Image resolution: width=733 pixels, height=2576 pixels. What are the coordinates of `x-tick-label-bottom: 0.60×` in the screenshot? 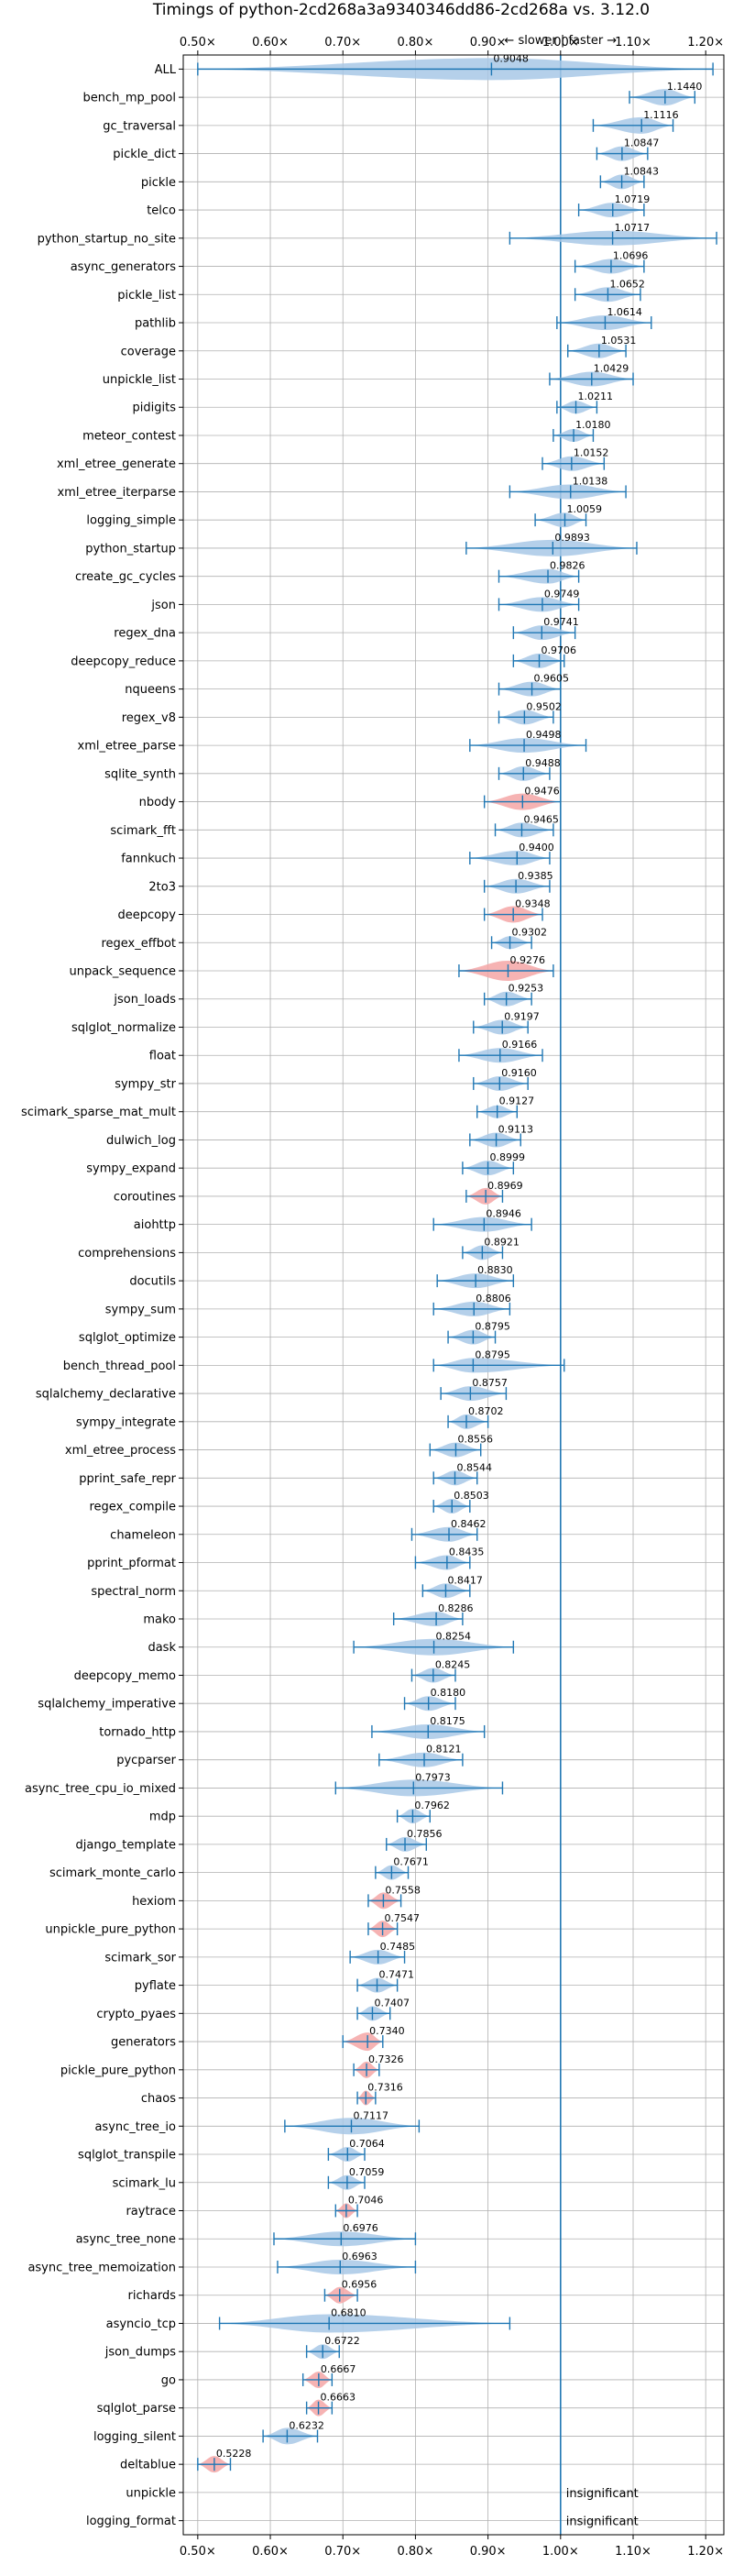 It's located at (270, 2552).